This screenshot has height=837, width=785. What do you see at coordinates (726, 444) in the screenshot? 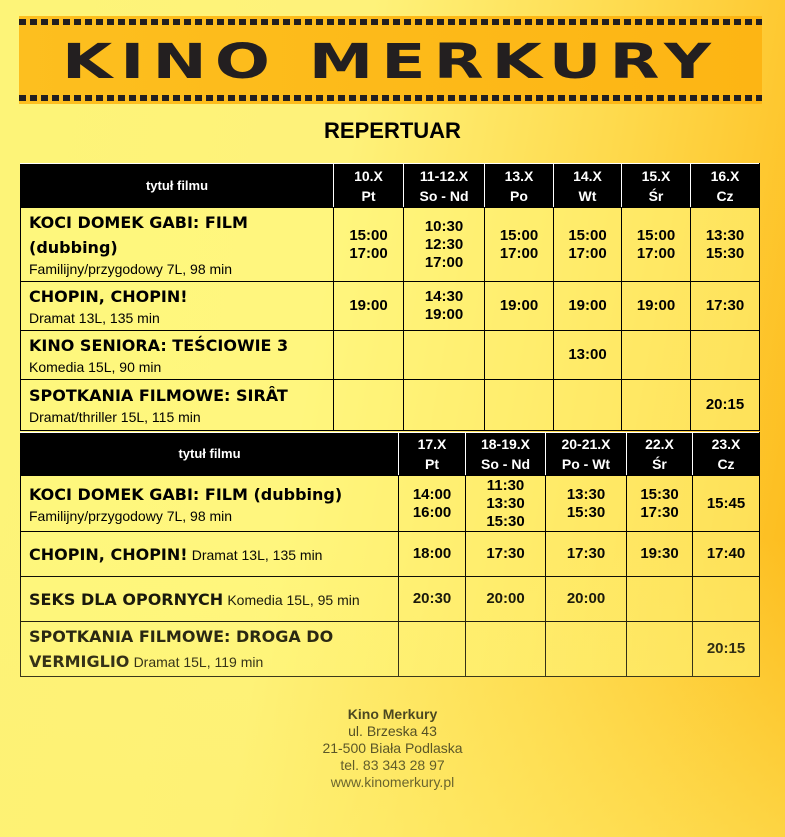
I see `day-date: 23.X` at bounding box center [726, 444].